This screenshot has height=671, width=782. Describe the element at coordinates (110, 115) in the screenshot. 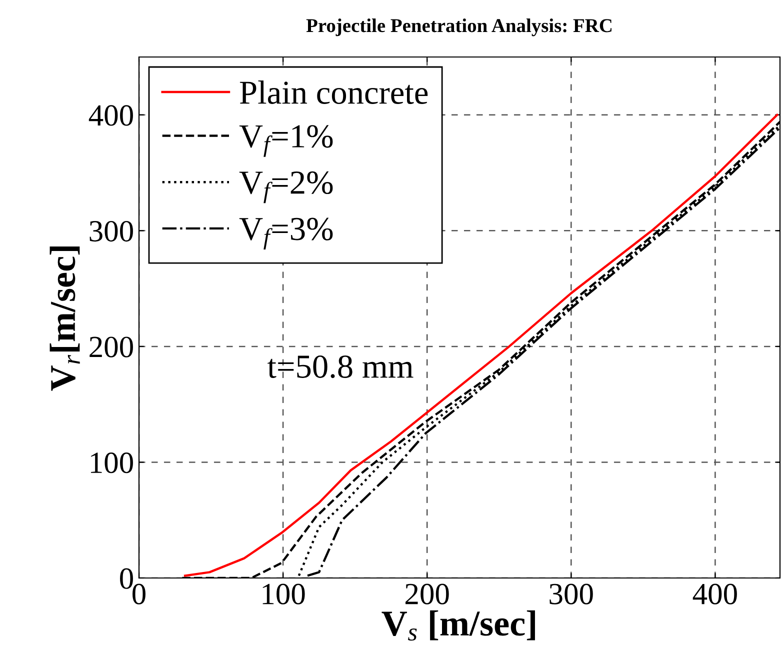

I see `y-tick-label: 400` at that location.